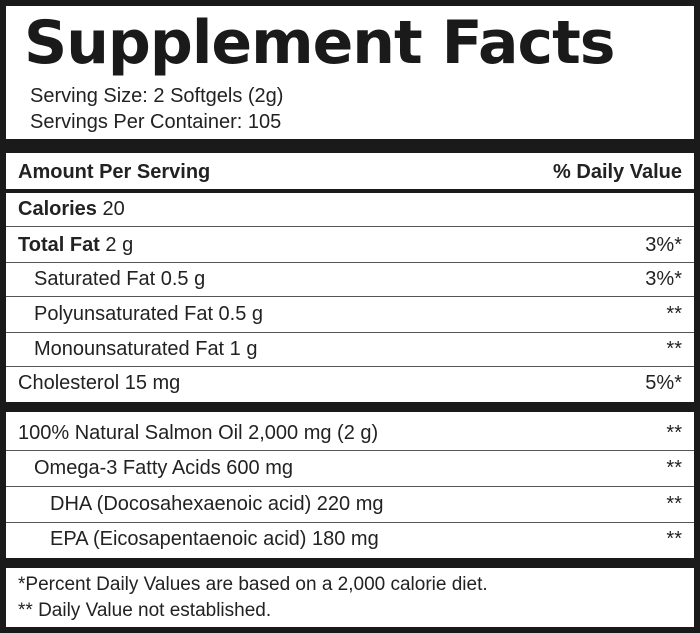 Image resolution: width=700 pixels, height=633 pixels. Describe the element at coordinates (350, 407) in the screenshot. I see `thick-divider-middle` at that location.